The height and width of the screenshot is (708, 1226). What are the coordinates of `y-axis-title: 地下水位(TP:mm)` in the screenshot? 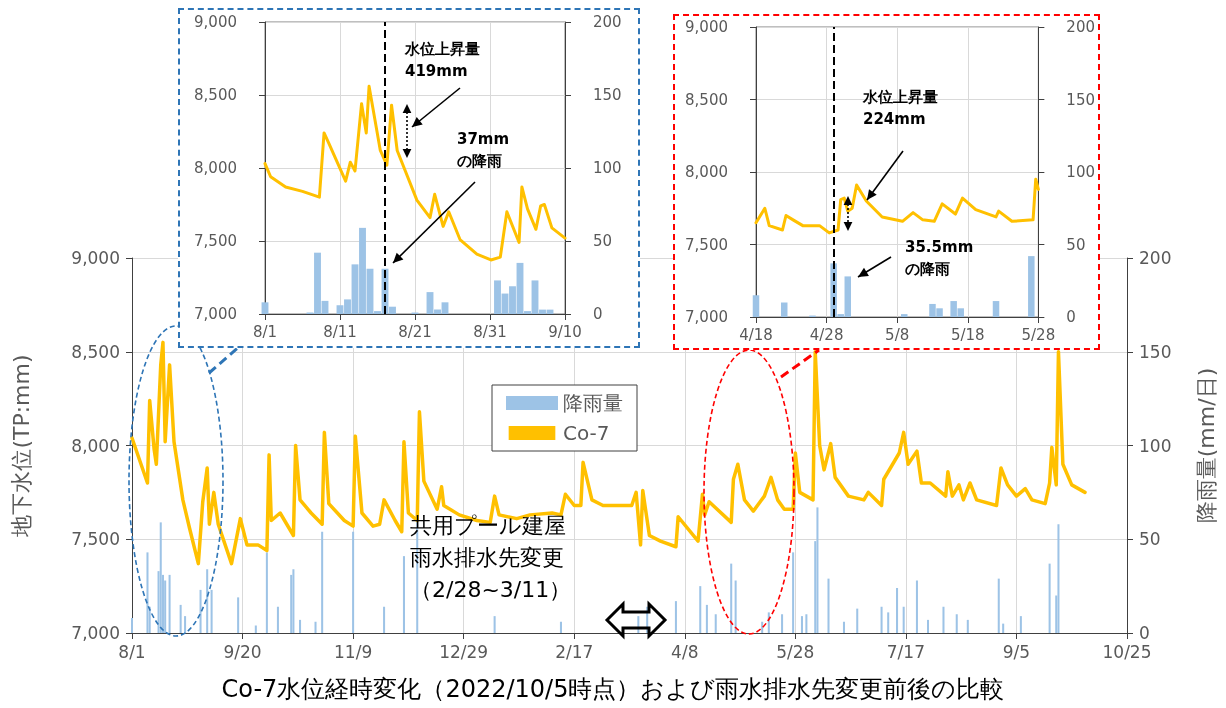 It's located at (21, 446).